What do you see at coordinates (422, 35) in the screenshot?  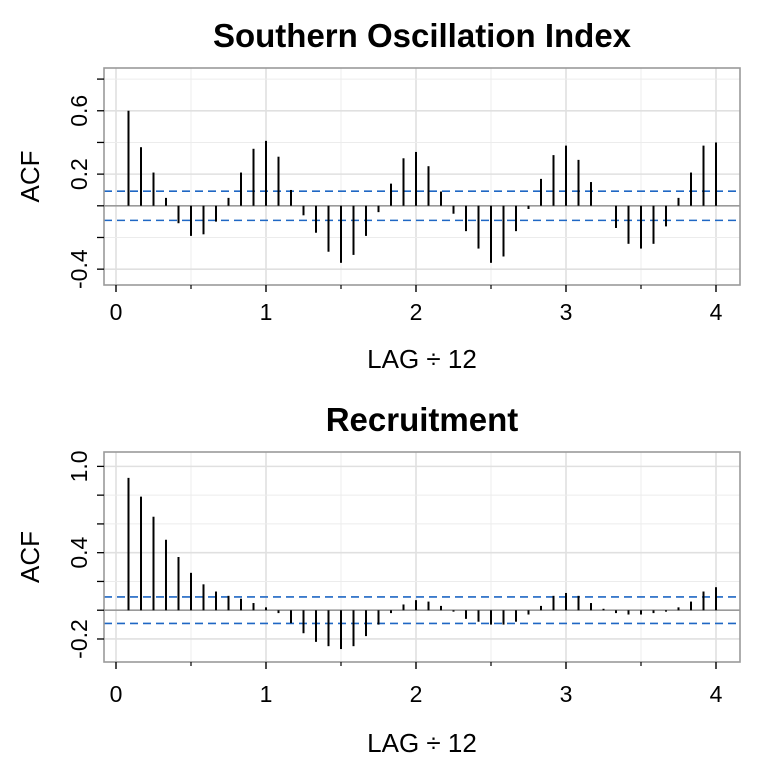 I see `chart-title: Southern Oscillation Index` at bounding box center [422, 35].